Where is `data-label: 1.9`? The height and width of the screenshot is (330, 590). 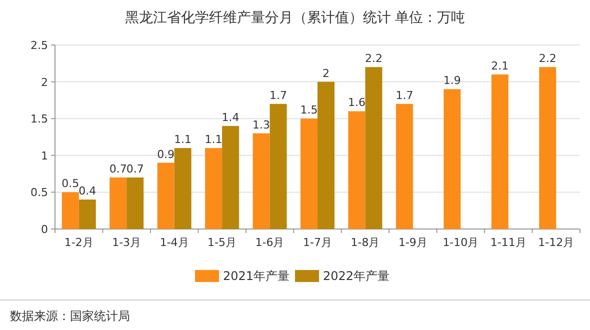 data-label: 1.9 is located at coordinates (452, 81).